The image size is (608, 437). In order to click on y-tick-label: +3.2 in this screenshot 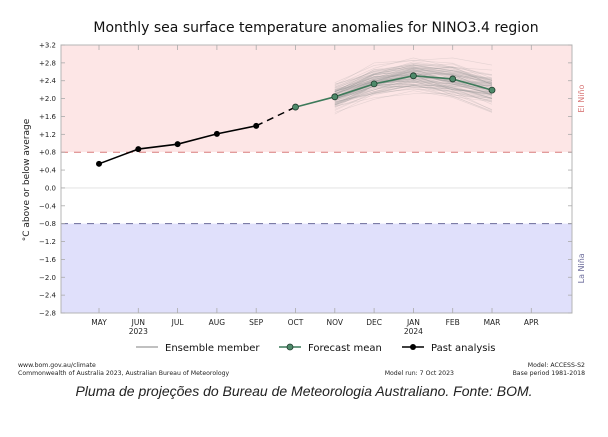, I will do `click(47, 46)`.